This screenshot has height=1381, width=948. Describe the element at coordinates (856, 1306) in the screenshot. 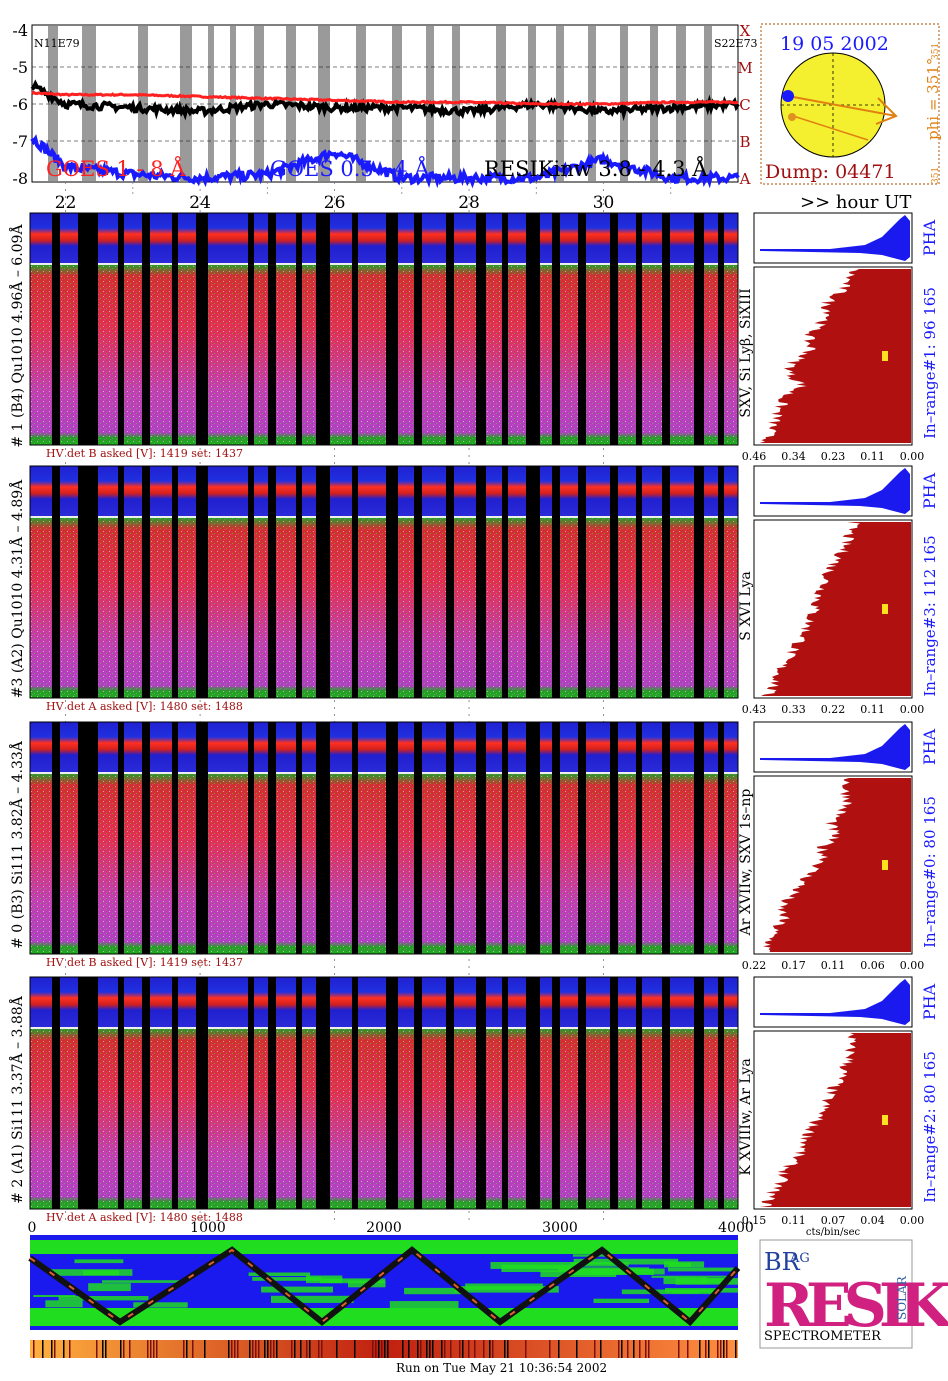

I see `logo-letters: RESIK` at that location.